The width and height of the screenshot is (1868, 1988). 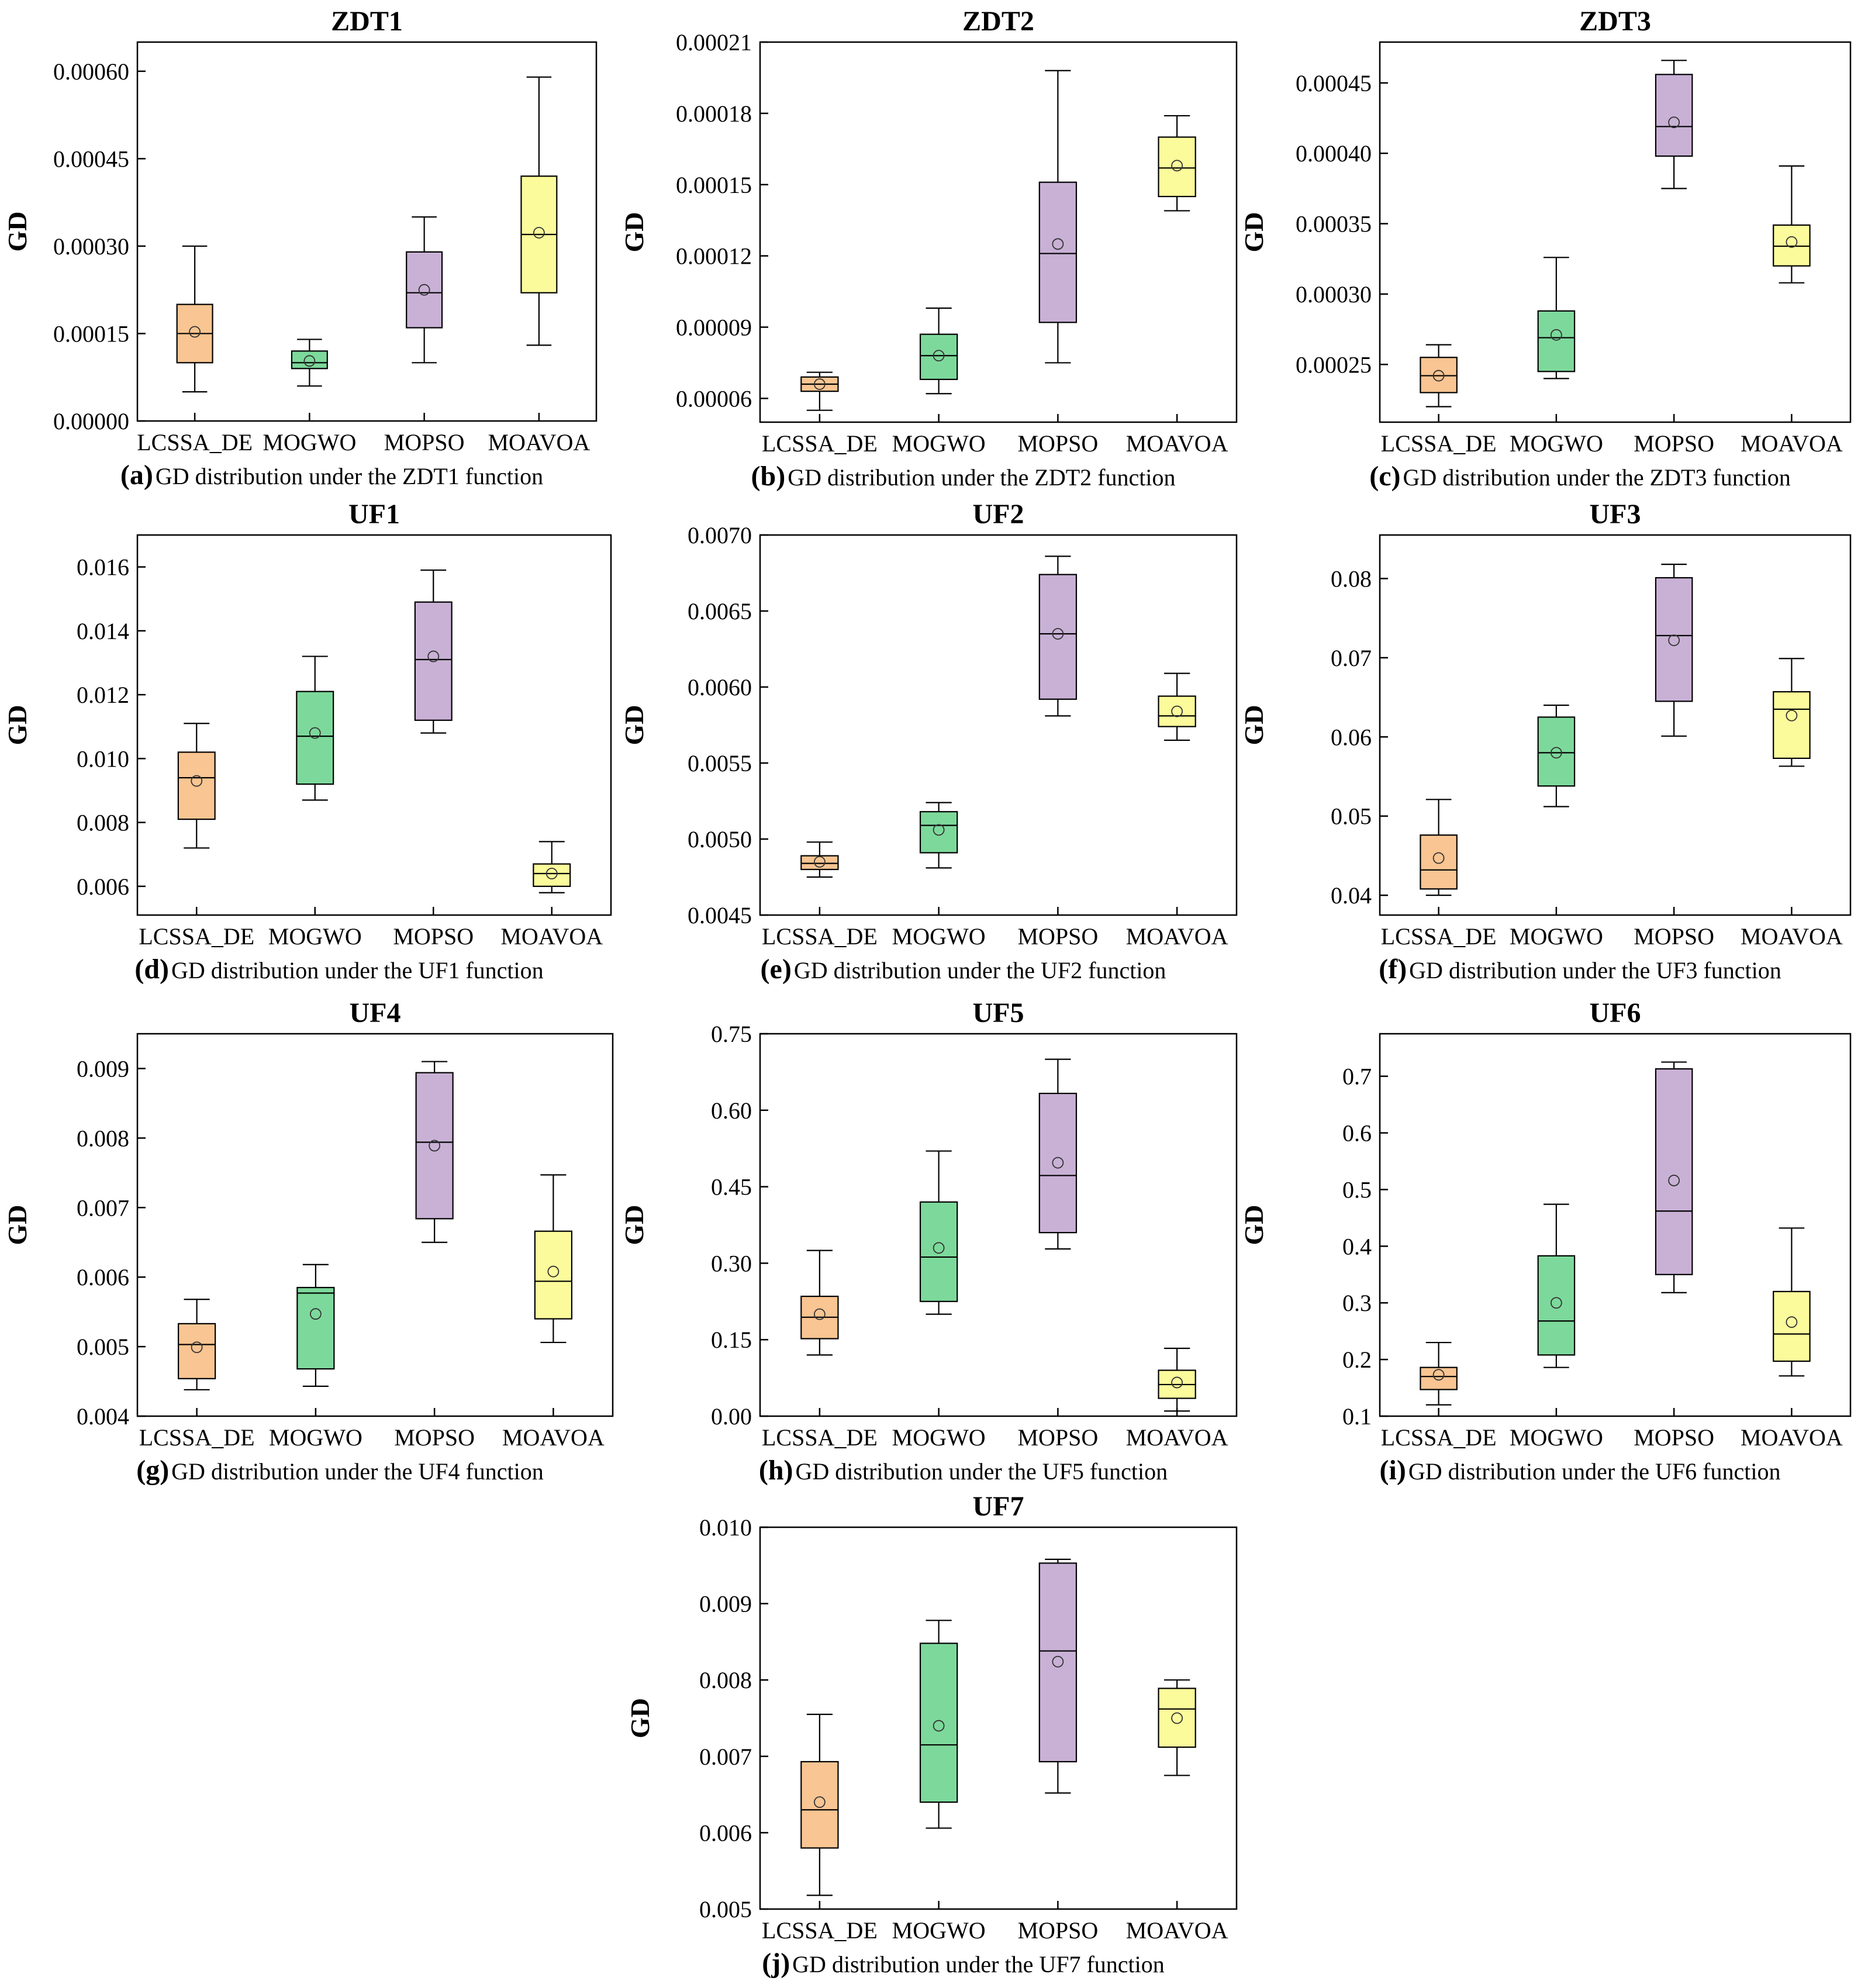 What do you see at coordinates (375, 1013) in the screenshot?
I see `chart-title: UF4` at bounding box center [375, 1013].